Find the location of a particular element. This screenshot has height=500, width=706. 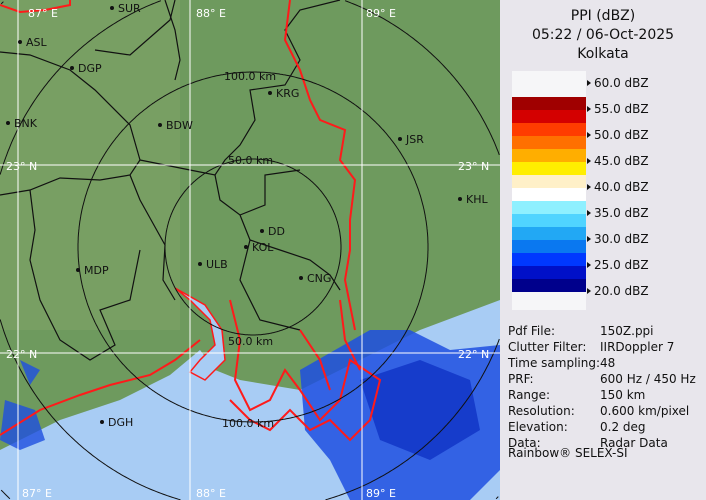

info-value: 600 Hz / 450 Hz is located at coordinates (648, 379).